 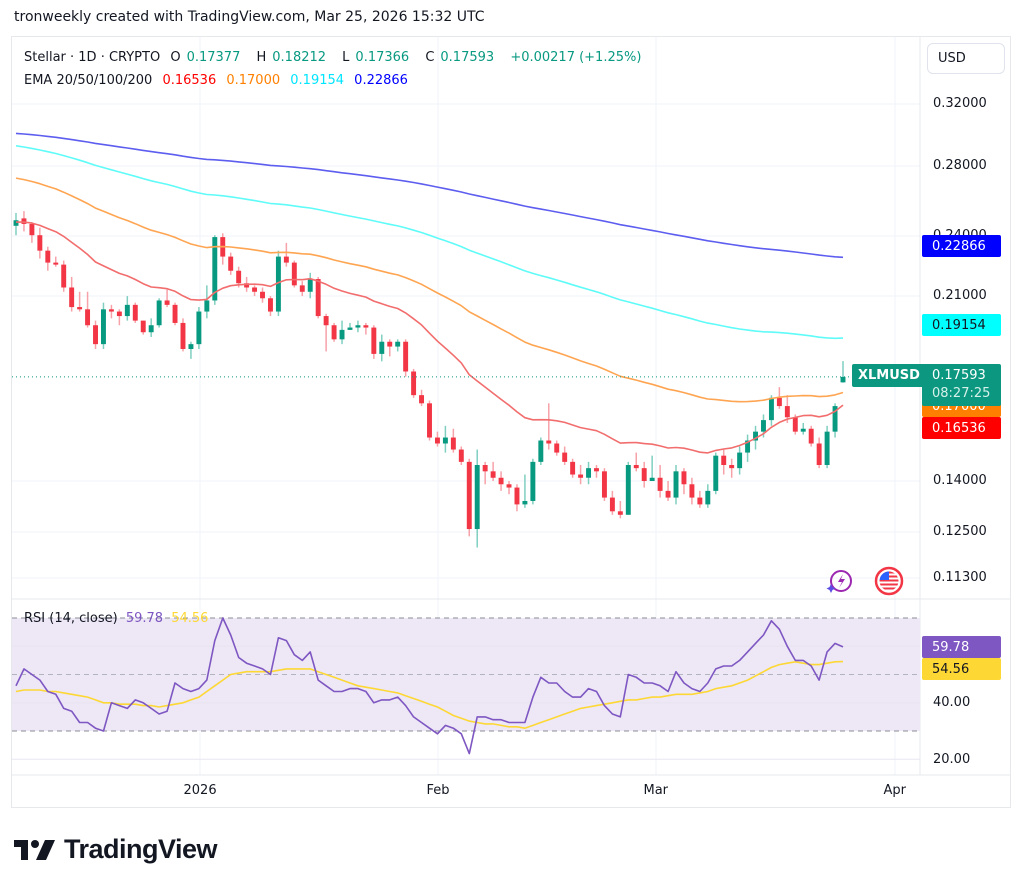 What do you see at coordinates (438, 790) in the screenshot?
I see `time-tick-label: Feb` at bounding box center [438, 790].